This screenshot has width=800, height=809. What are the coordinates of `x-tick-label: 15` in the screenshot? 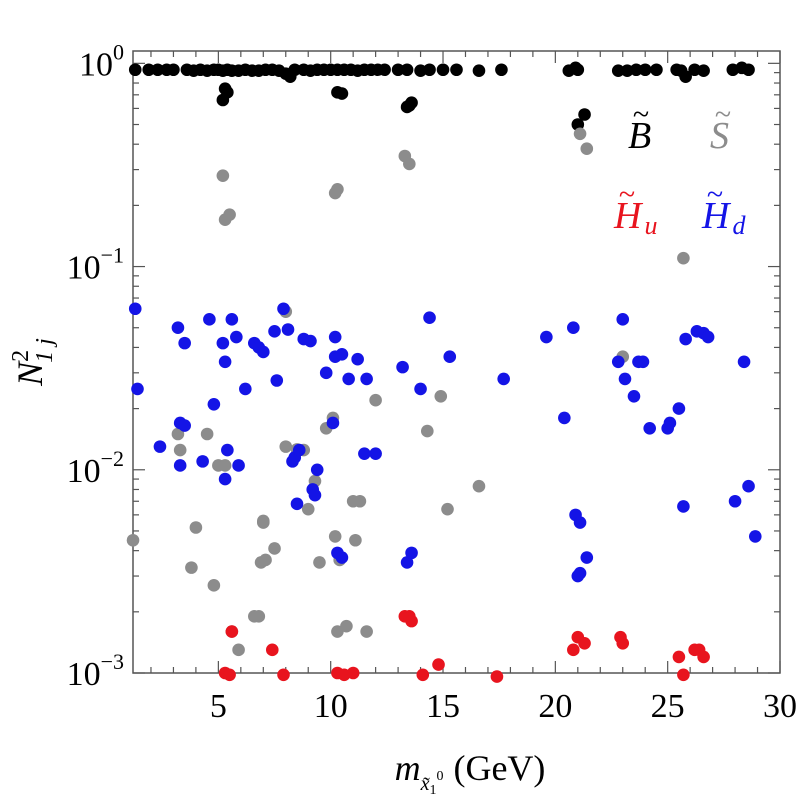 It's located at (443, 706).